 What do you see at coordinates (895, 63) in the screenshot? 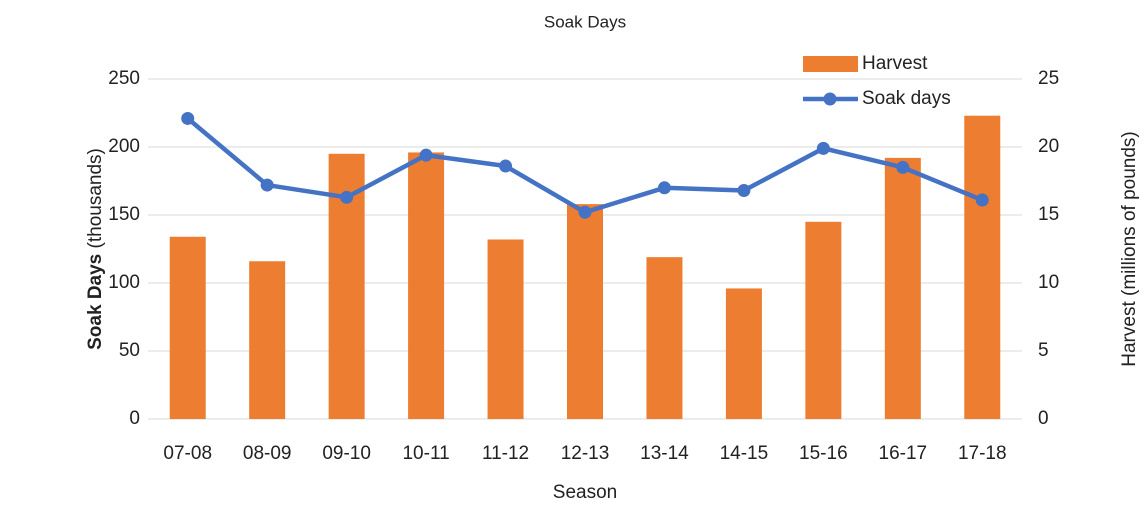
I see `legend-label: Harvest` at bounding box center [895, 63].